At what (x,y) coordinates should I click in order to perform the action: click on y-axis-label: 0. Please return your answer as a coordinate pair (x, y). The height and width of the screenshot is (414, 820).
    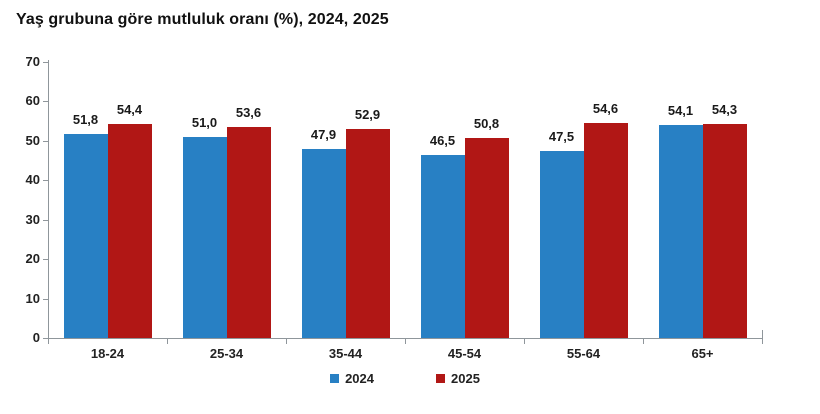
    Looking at the image, I should click on (36, 337).